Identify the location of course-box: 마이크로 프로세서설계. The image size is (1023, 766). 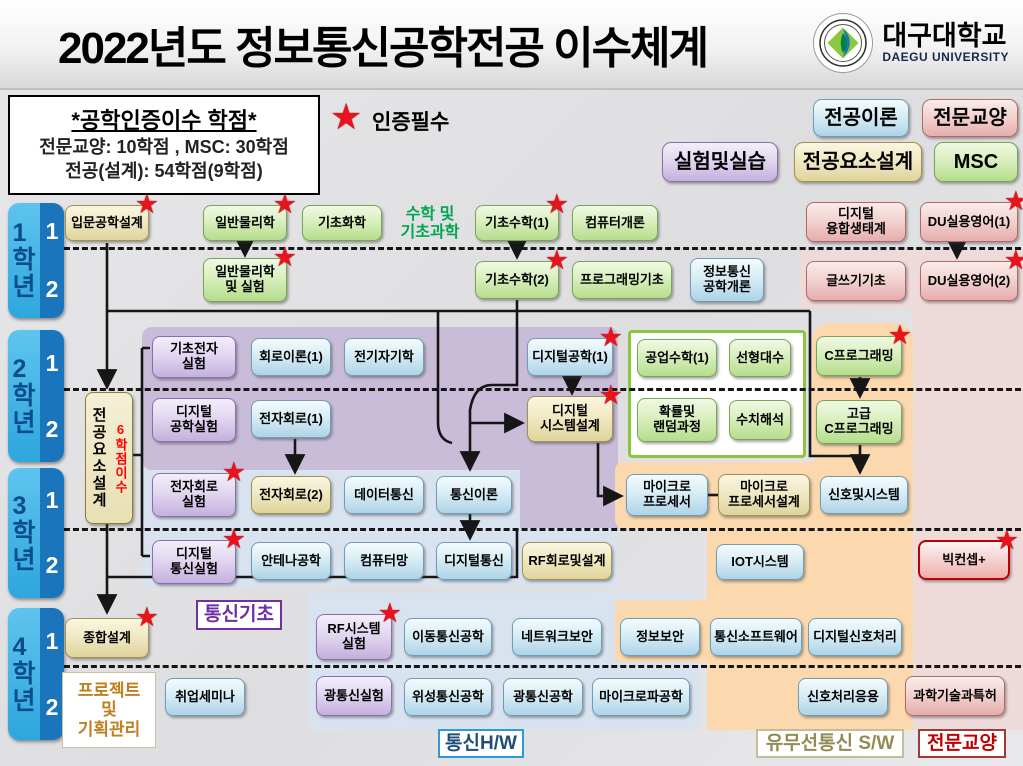
(764, 495).